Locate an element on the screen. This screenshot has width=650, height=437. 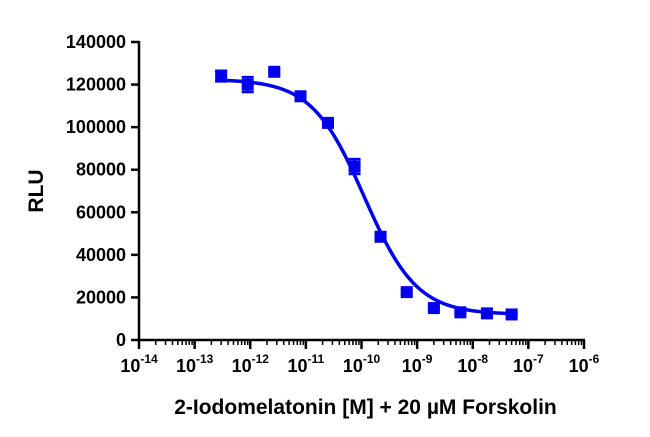
x-tick-label: 10⁻⁹ is located at coordinates (417, 364).